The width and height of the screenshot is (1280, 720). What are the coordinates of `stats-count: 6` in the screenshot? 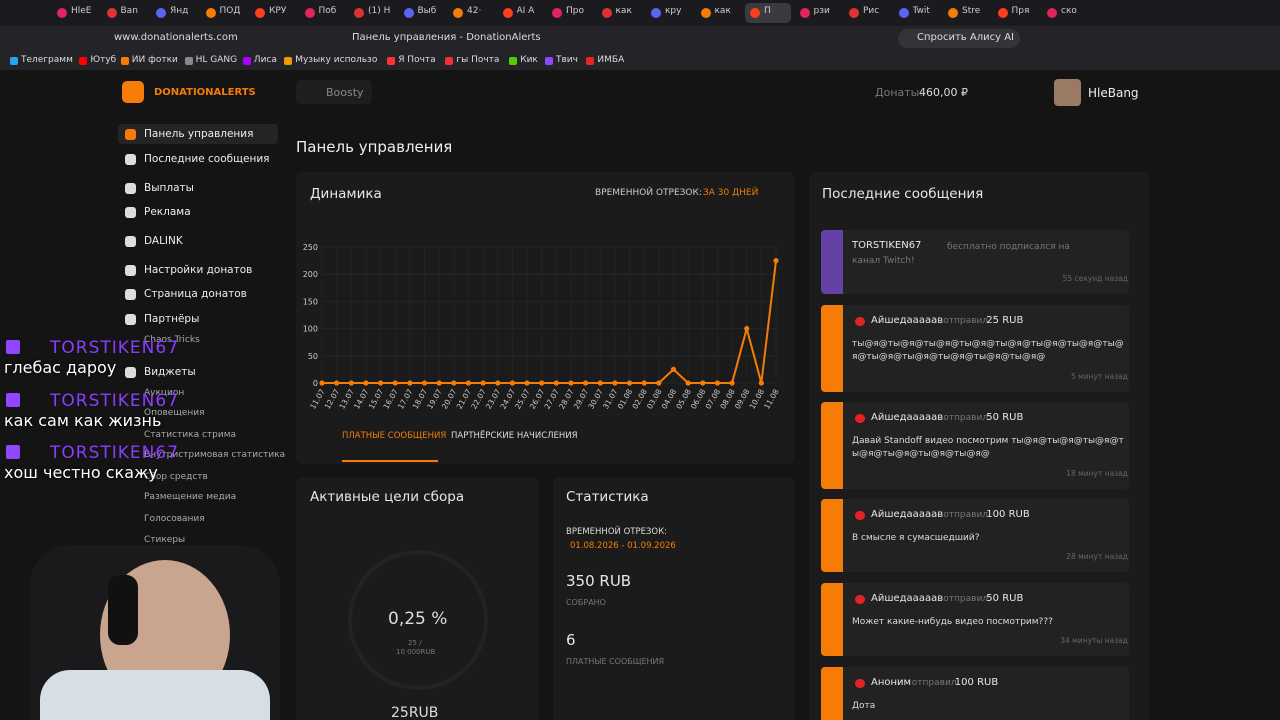 It's located at (571, 640).